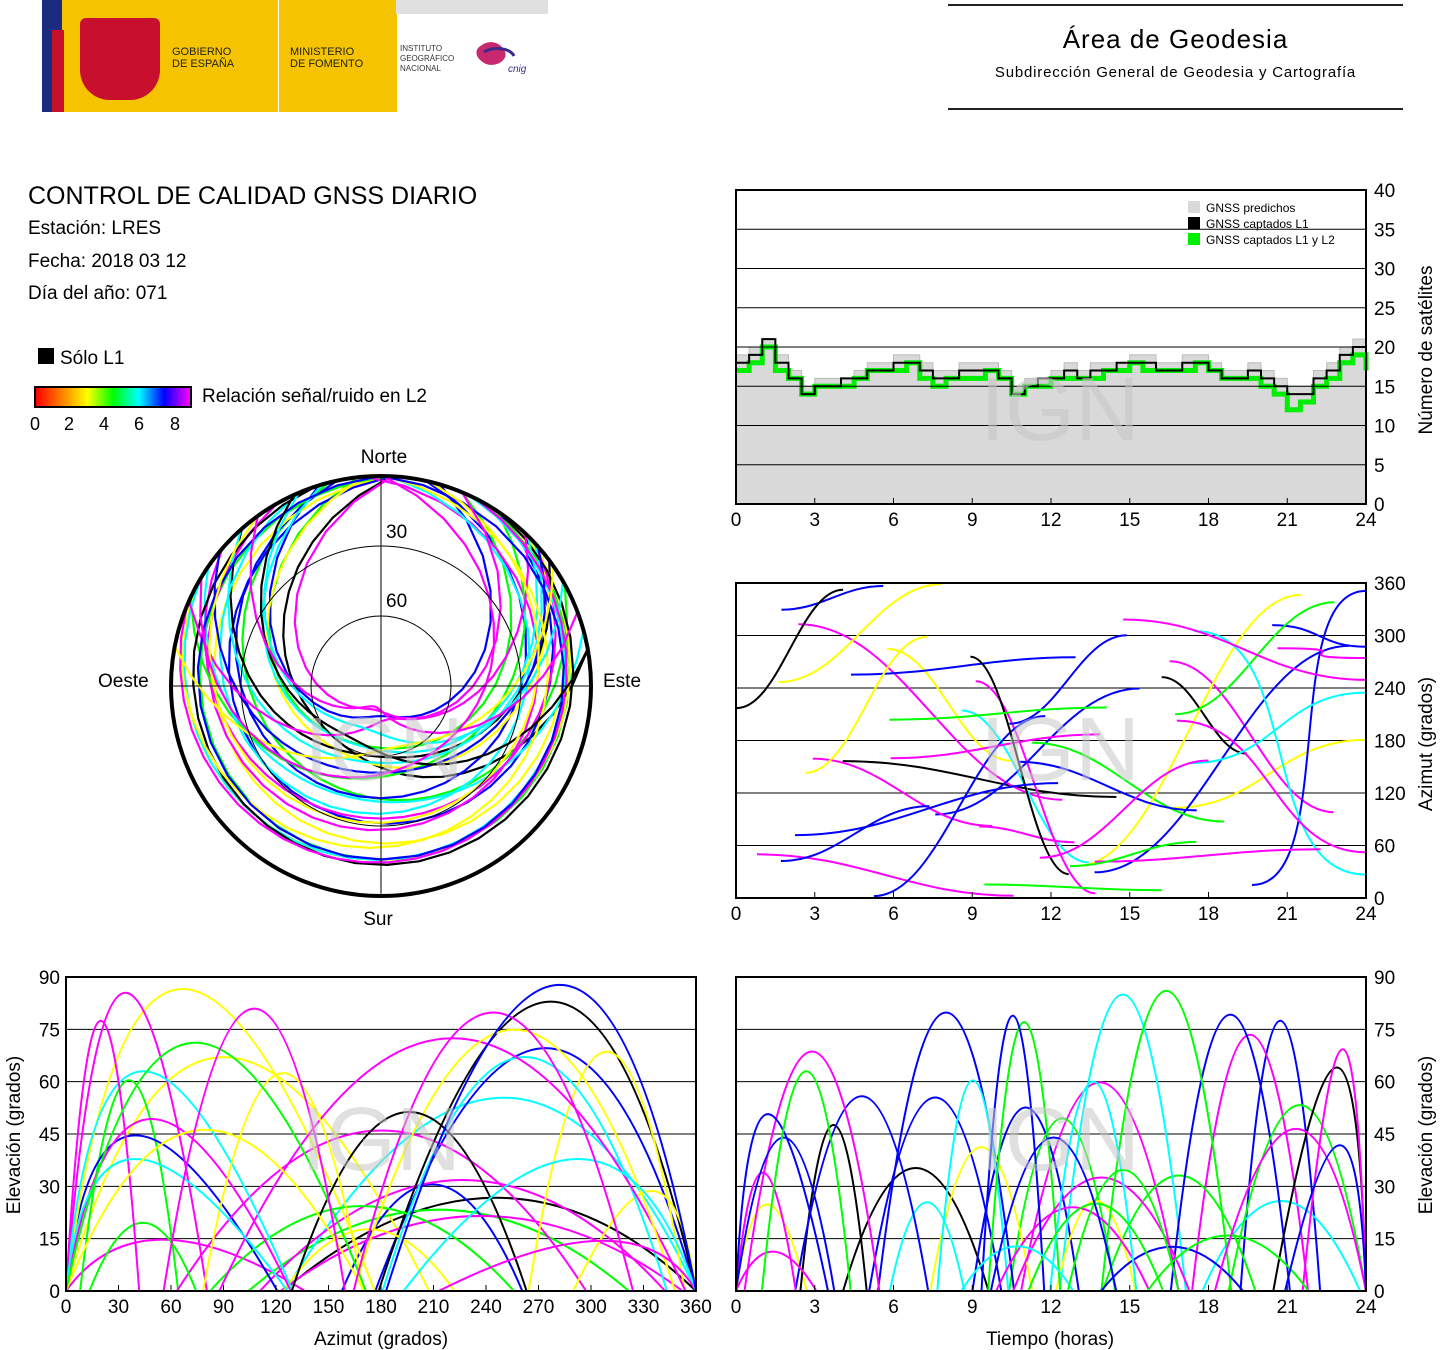 This screenshot has width=1445, height=1350. Describe the element at coordinates (384, 750) in the screenshot. I see `watermark-sky: IGN` at that location.